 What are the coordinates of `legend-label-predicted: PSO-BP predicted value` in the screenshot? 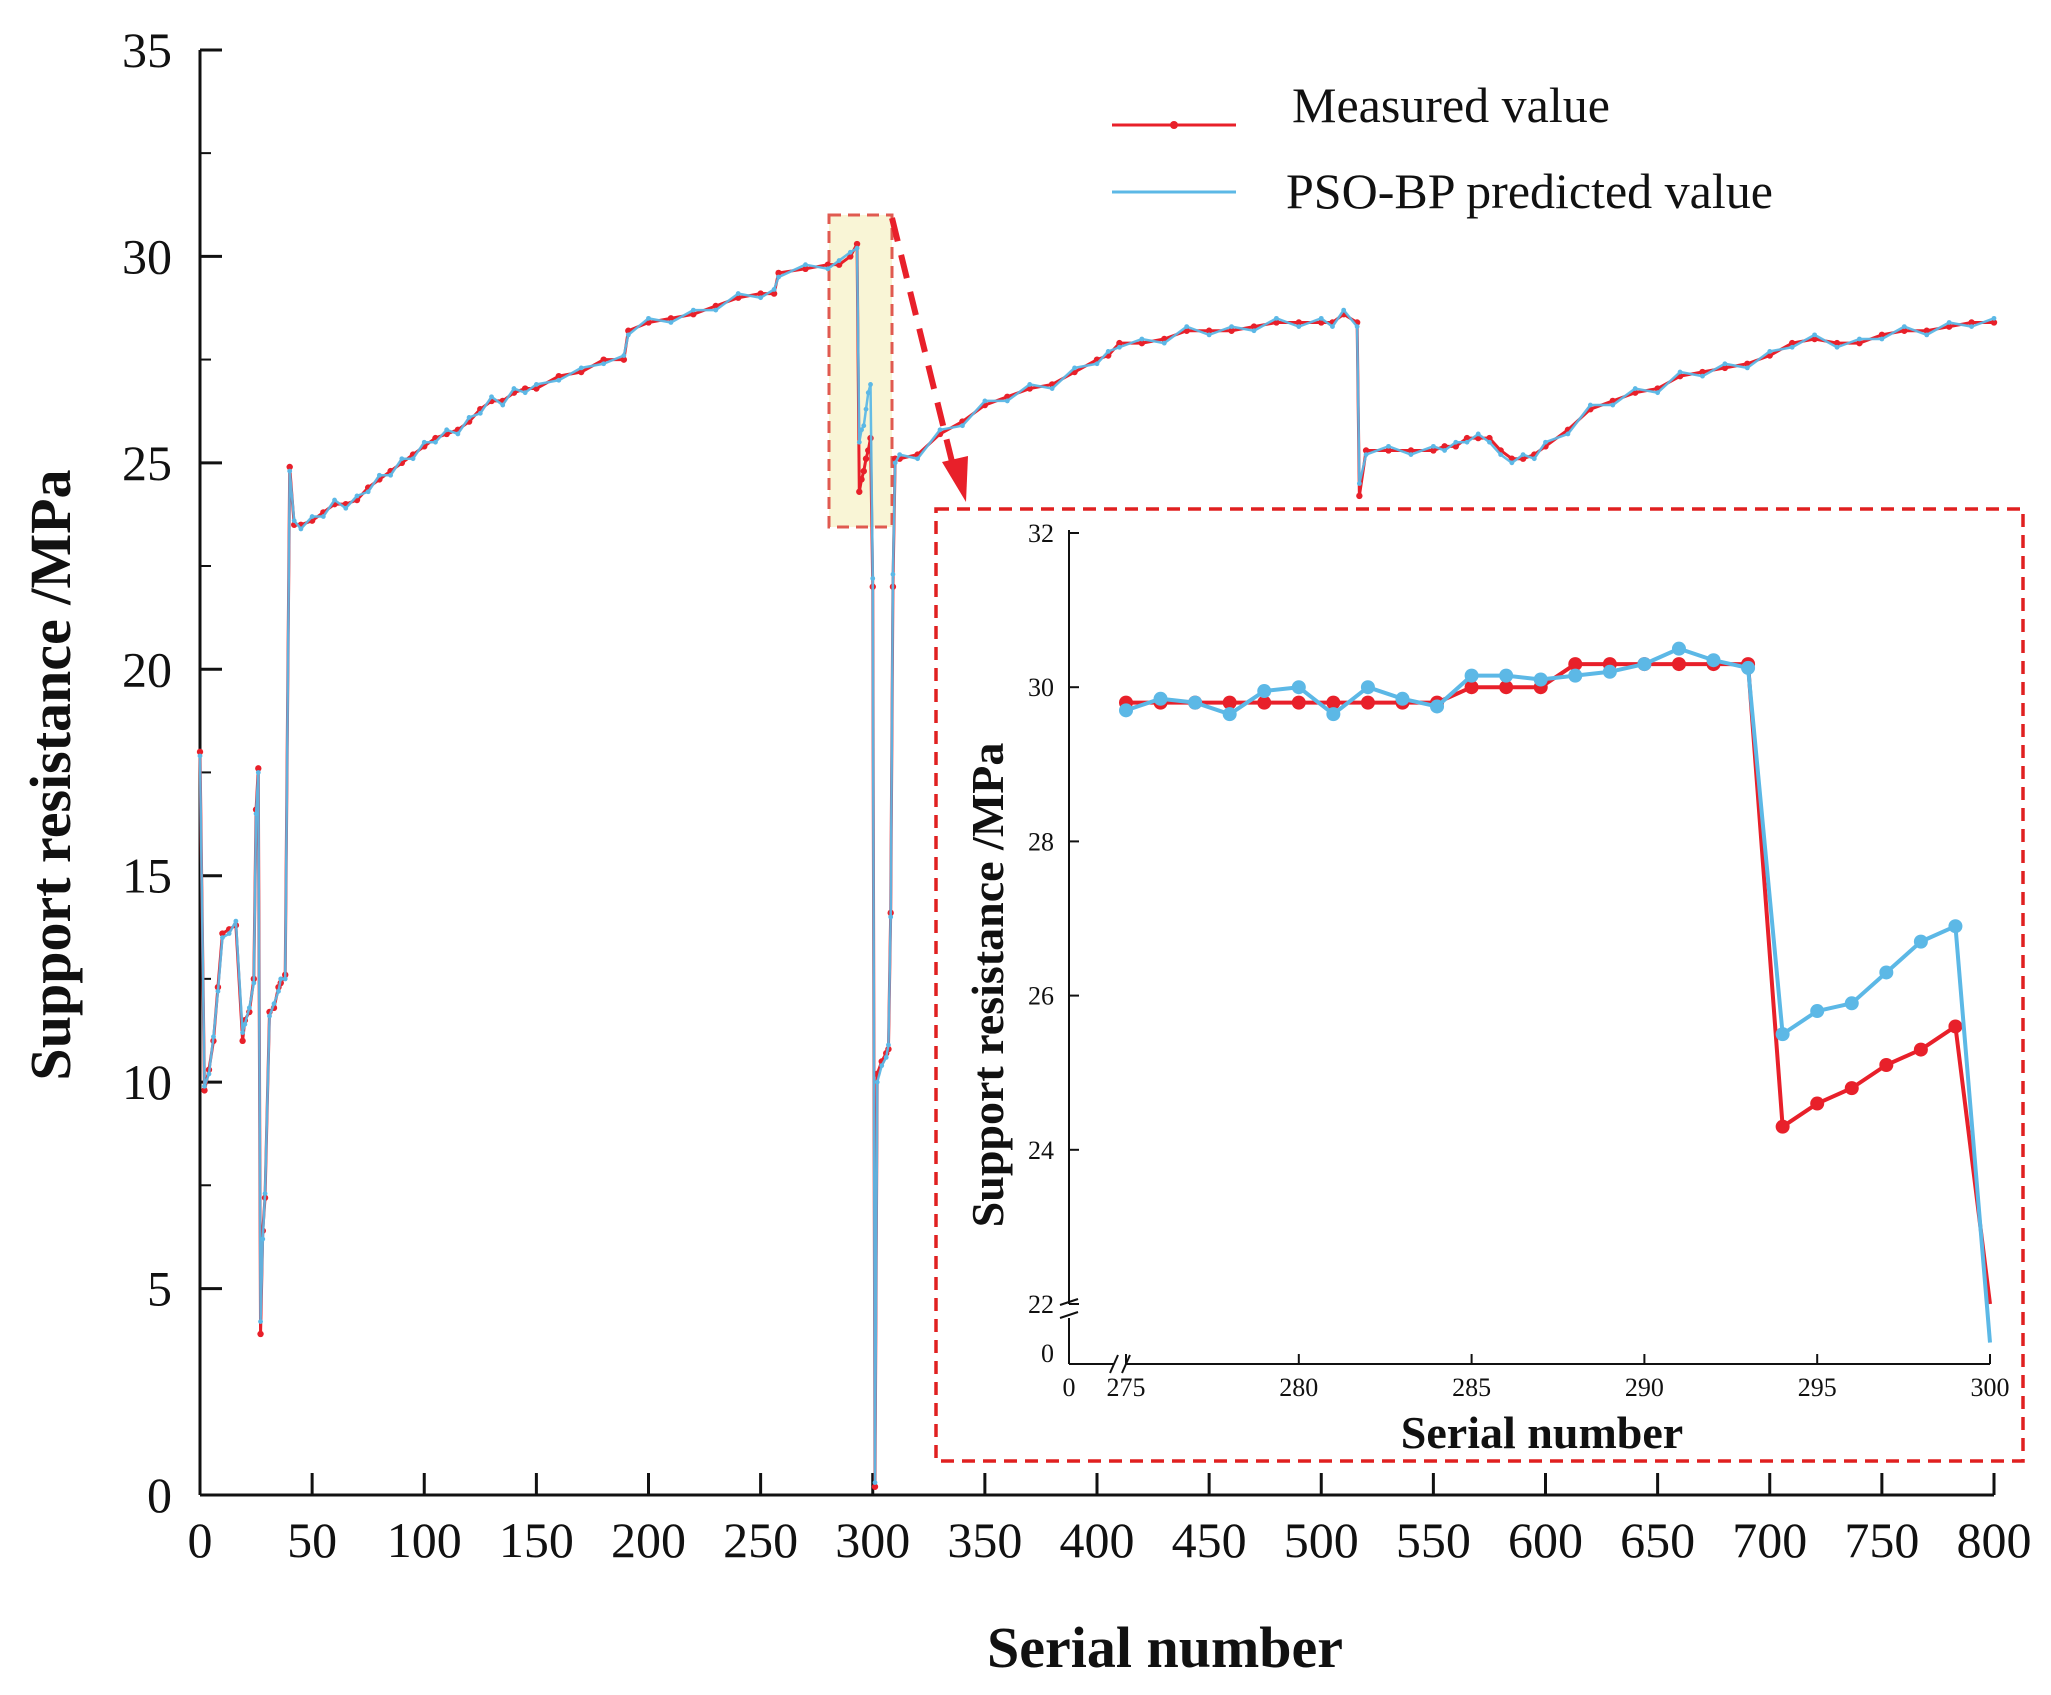 It's located at (1529, 191).